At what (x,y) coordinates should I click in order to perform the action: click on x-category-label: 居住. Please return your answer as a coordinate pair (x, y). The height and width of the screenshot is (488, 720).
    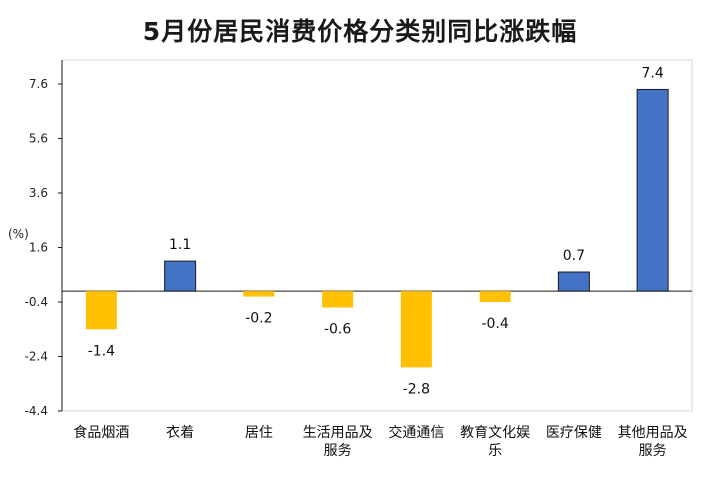
    Looking at the image, I should click on (259, 433).